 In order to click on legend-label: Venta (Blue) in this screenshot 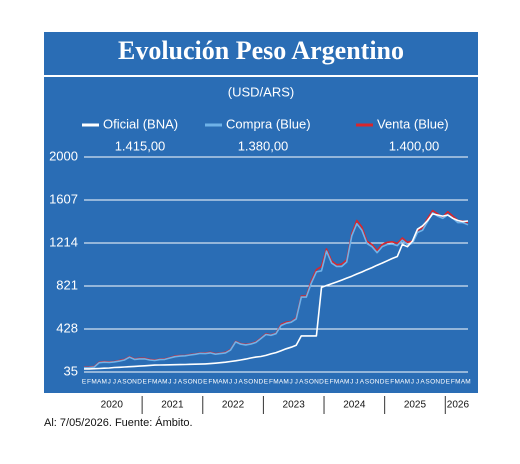, I will do `click(413, 123)`.